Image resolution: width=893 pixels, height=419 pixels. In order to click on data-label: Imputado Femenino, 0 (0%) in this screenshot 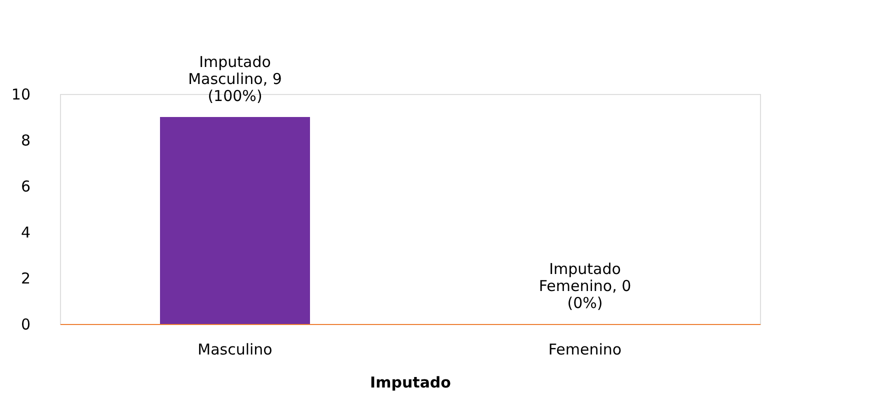, I will do `click(585, 286)`.